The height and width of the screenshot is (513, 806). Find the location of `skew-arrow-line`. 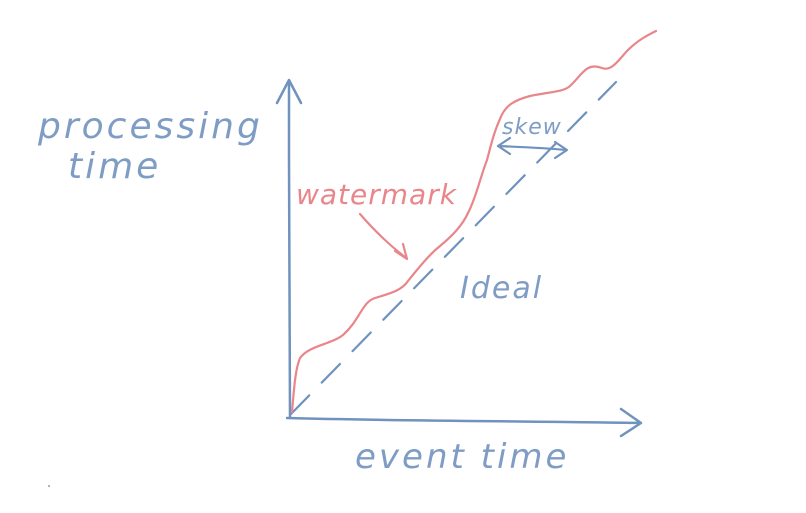

skew-arrow-line is located at coordinates (532, 148).